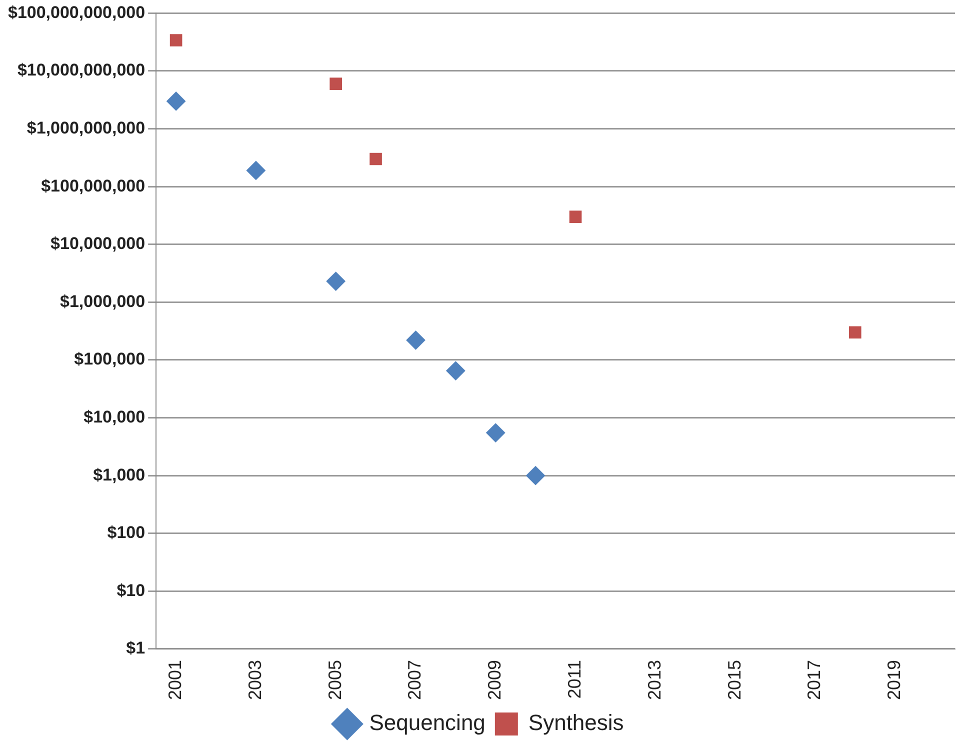  What do you see at coordinates (119, 474) in the screenshot?
I see `y-tick-label: $1,000` at bounding box center [119, 474].